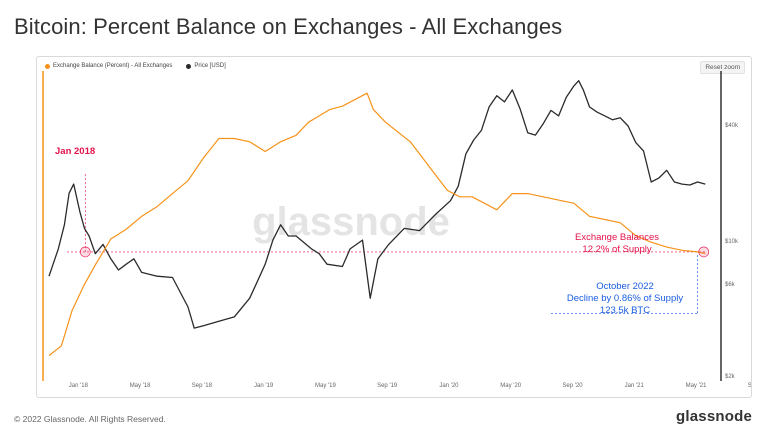  I want to click on balance-dot-icon, so click(47, 66).